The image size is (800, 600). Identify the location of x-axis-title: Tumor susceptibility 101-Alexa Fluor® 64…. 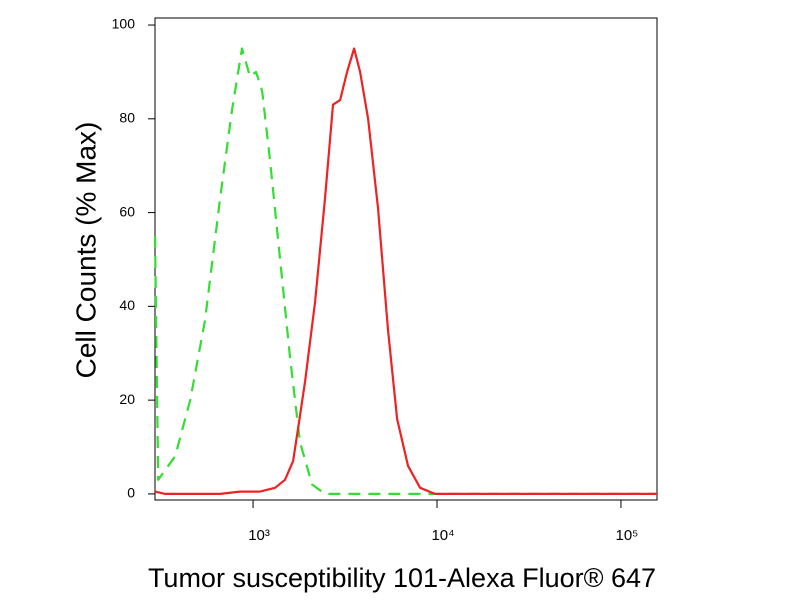
(402, 578).